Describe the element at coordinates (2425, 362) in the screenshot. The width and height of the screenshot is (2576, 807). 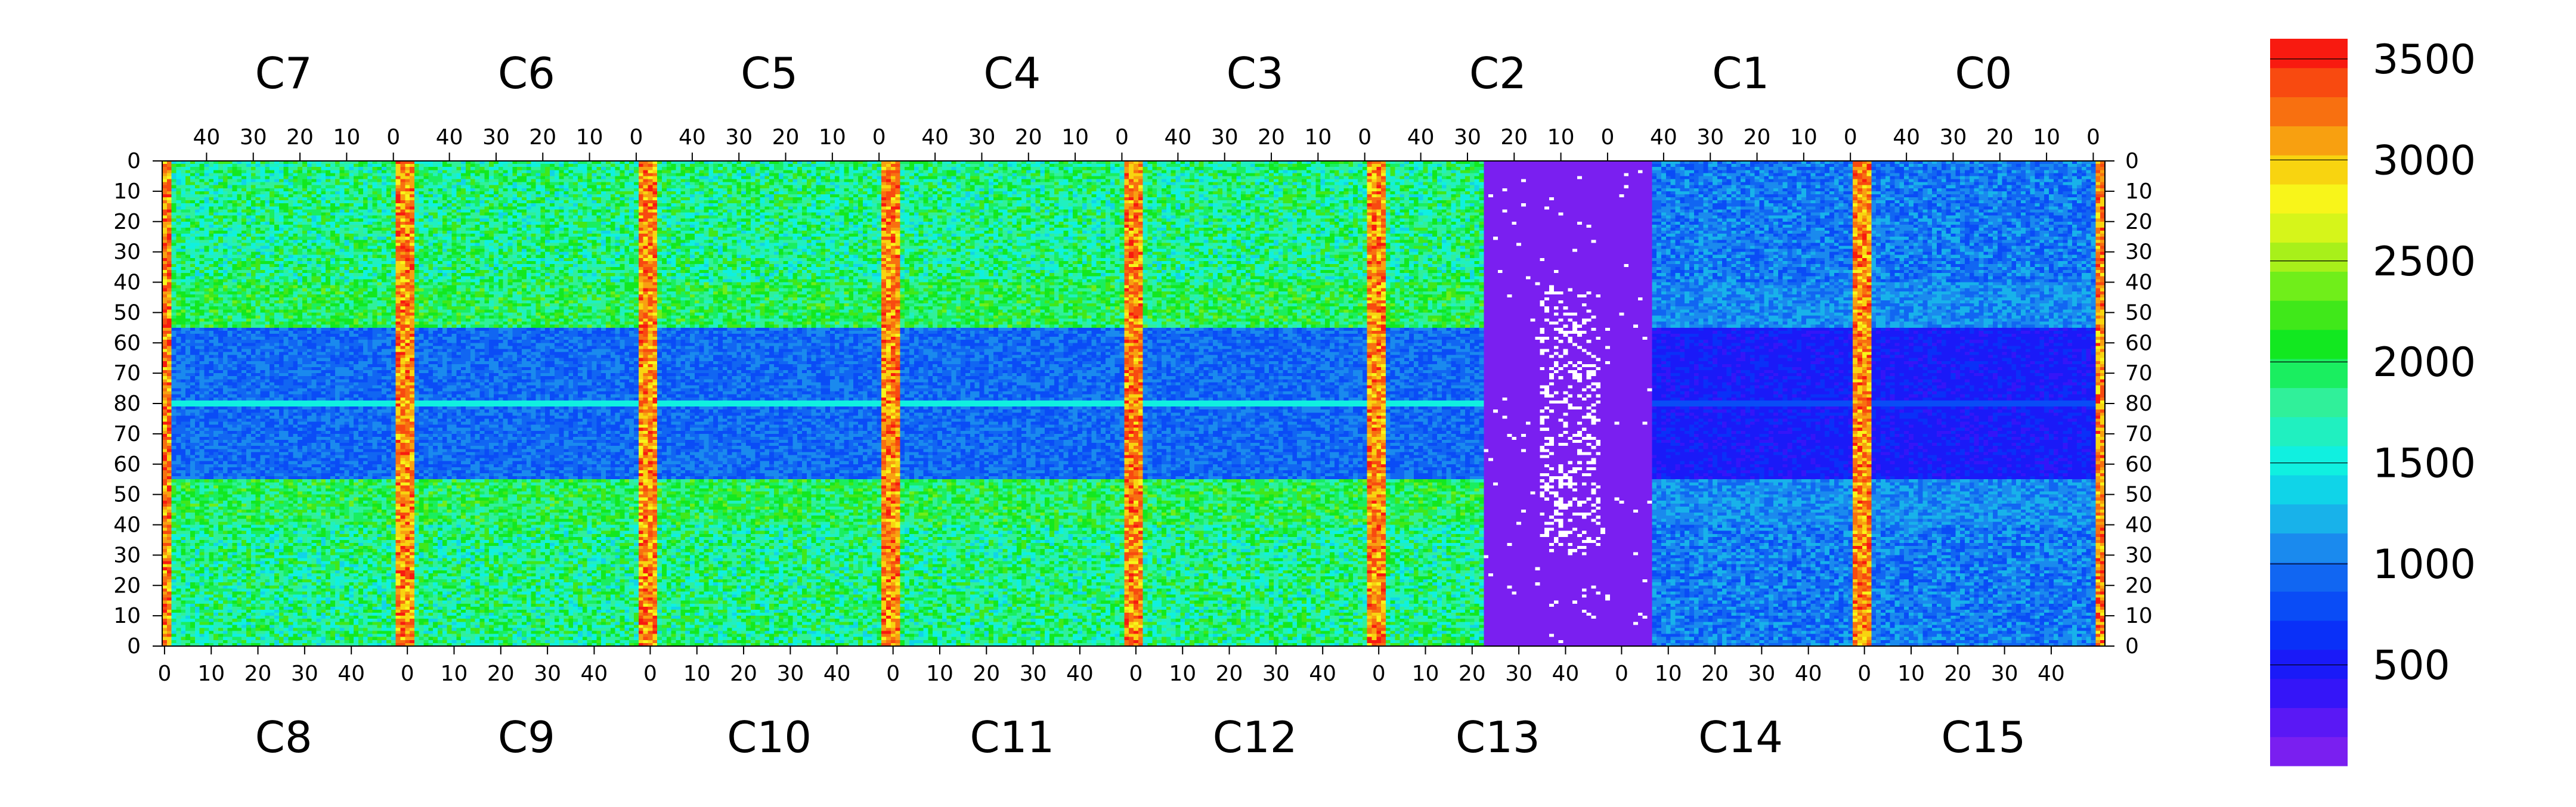
I see `colorbar-tick-label: 2000` at that location.